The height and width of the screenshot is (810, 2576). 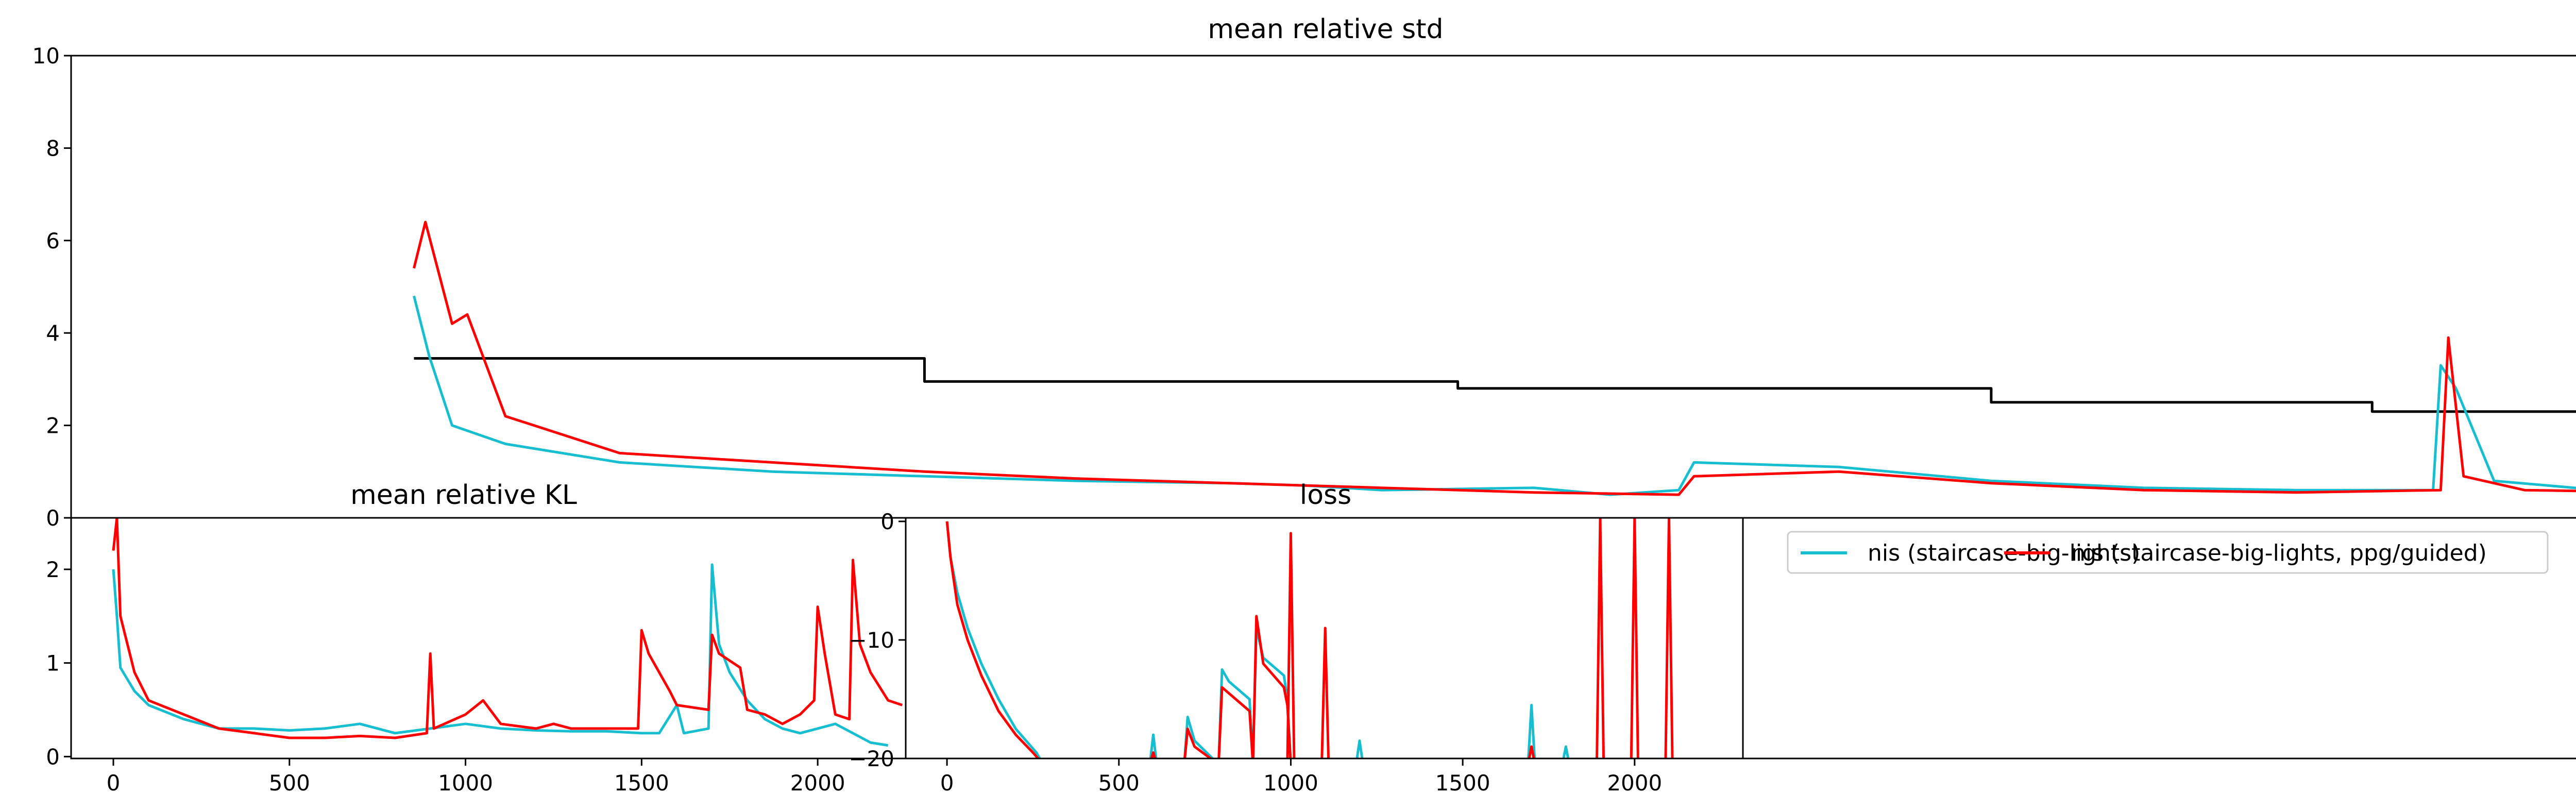 I want to click on std-series-hist, so click(x=1495, y=385).